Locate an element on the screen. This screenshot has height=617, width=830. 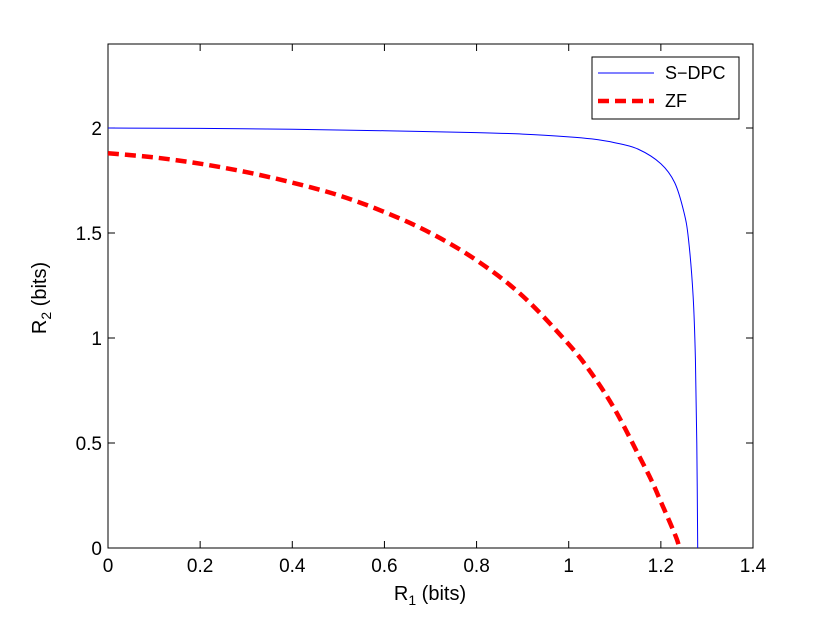
x-axis-label: R1 (bits) is located at coordinates (430, 595).